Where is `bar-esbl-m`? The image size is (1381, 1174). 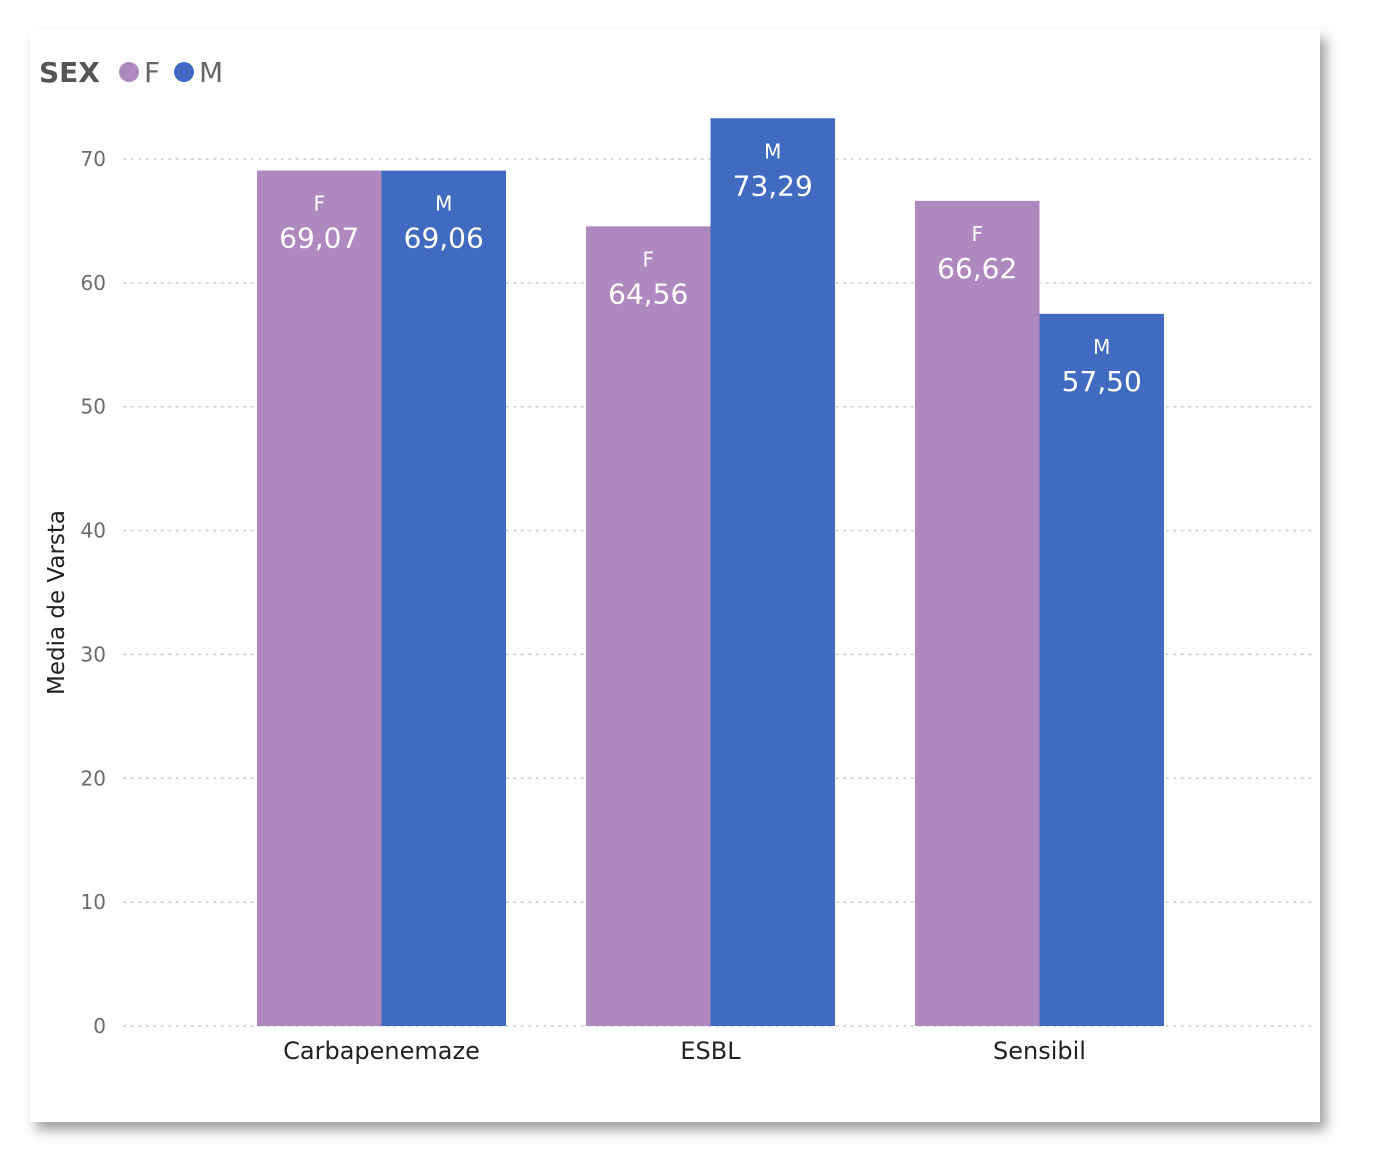 bar-esbl-m is located at coordinates (773, 572).